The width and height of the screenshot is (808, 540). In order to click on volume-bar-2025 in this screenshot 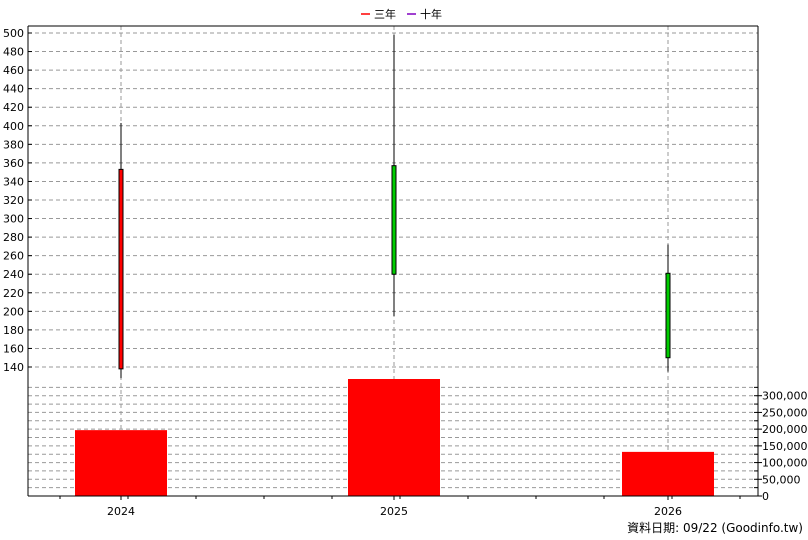, I will do `click(394, 437)`.